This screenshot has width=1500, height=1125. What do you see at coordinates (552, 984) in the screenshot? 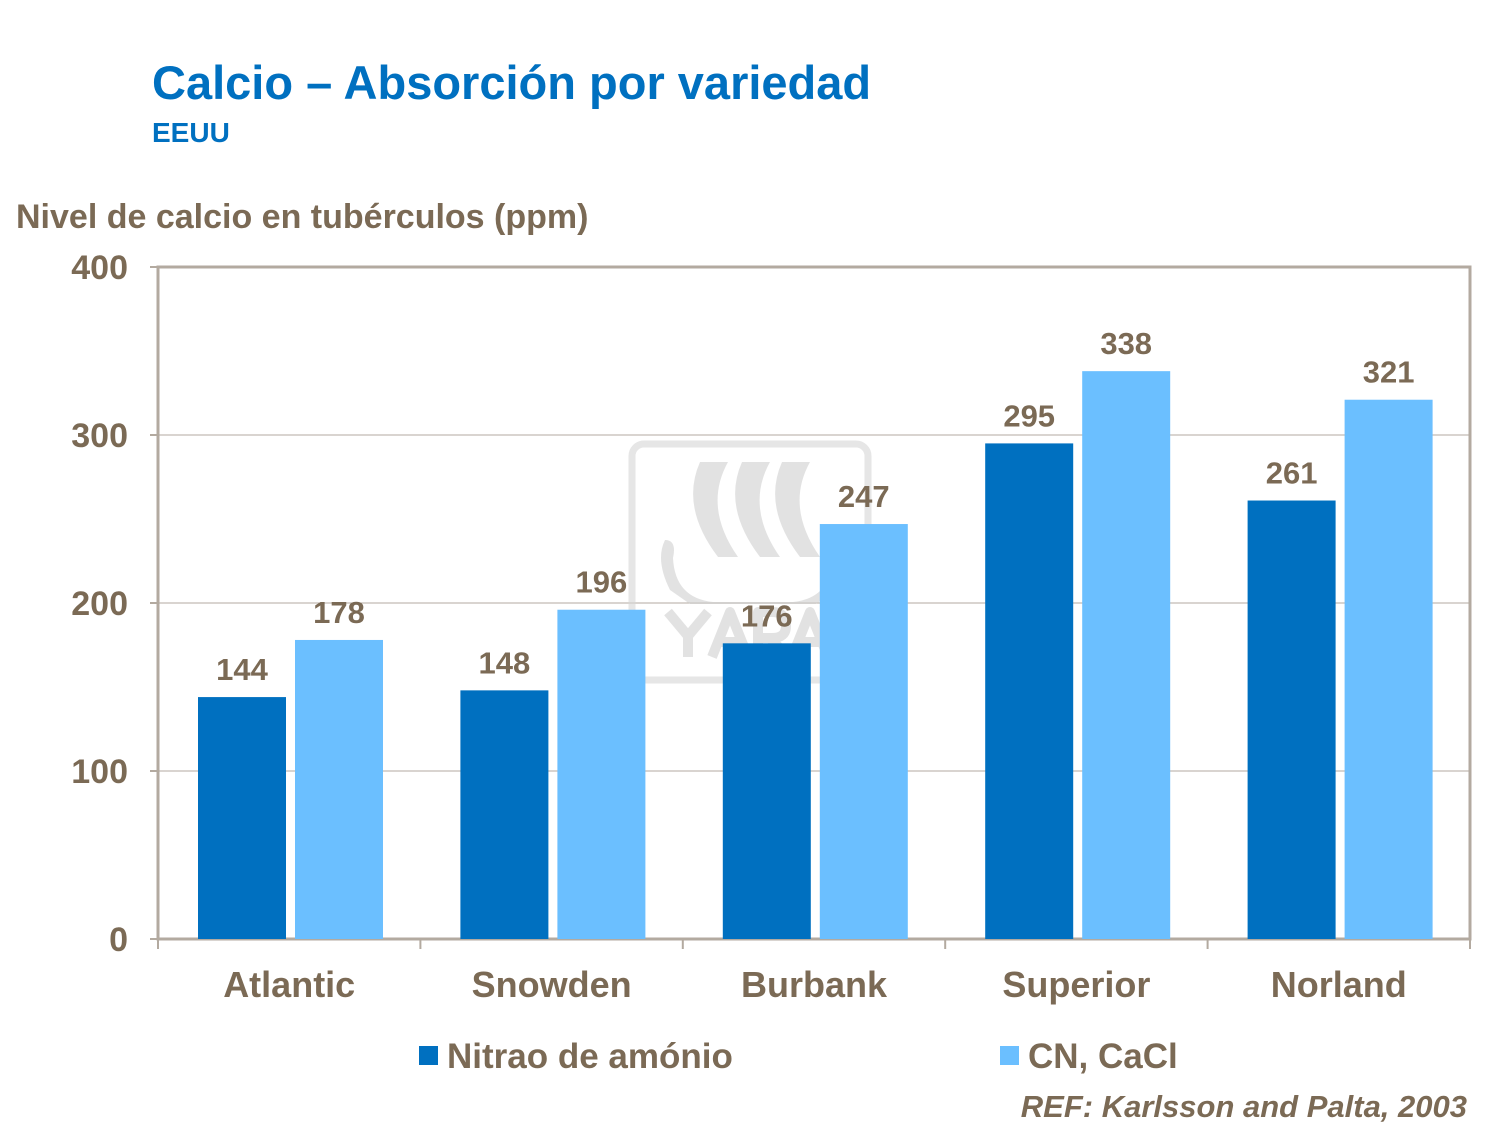
I see `x-tick-label: Snowden` at bounding box center [552, 984].